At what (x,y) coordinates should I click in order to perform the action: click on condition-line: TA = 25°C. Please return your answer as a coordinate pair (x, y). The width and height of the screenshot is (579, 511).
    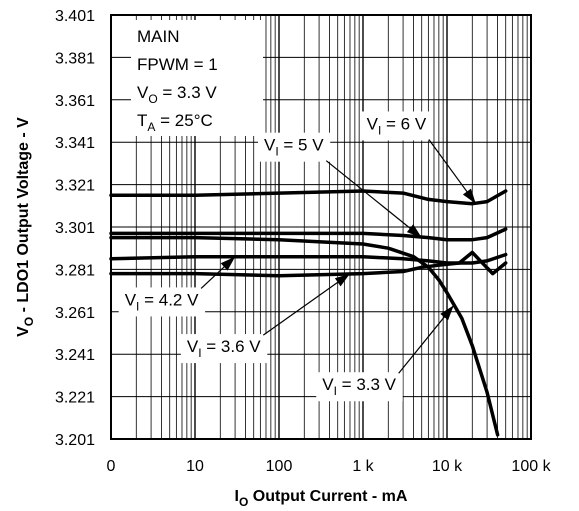
    Looking at the image, I should click on (175, 122).